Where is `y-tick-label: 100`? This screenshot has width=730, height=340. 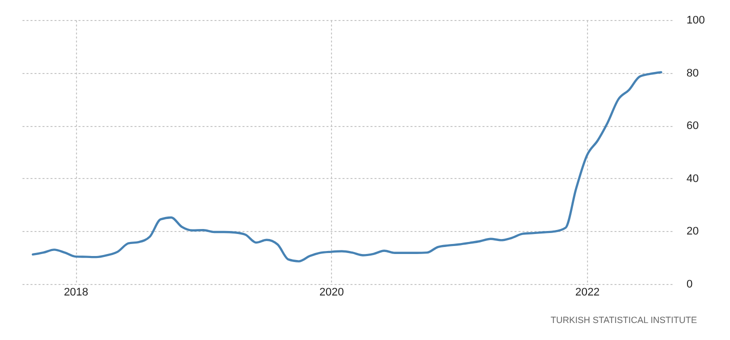 y-tick-label: 100 is located at coordinates (695, 20).